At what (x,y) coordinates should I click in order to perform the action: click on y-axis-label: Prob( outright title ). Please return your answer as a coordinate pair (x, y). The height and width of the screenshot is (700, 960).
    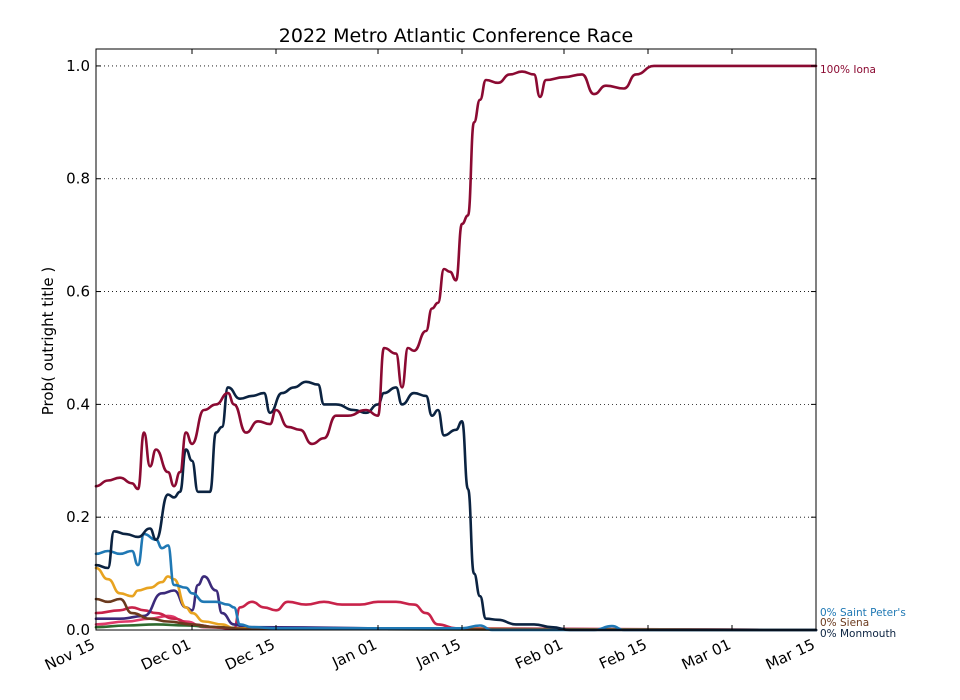
    Looking at the image, I should click on (48, 341).